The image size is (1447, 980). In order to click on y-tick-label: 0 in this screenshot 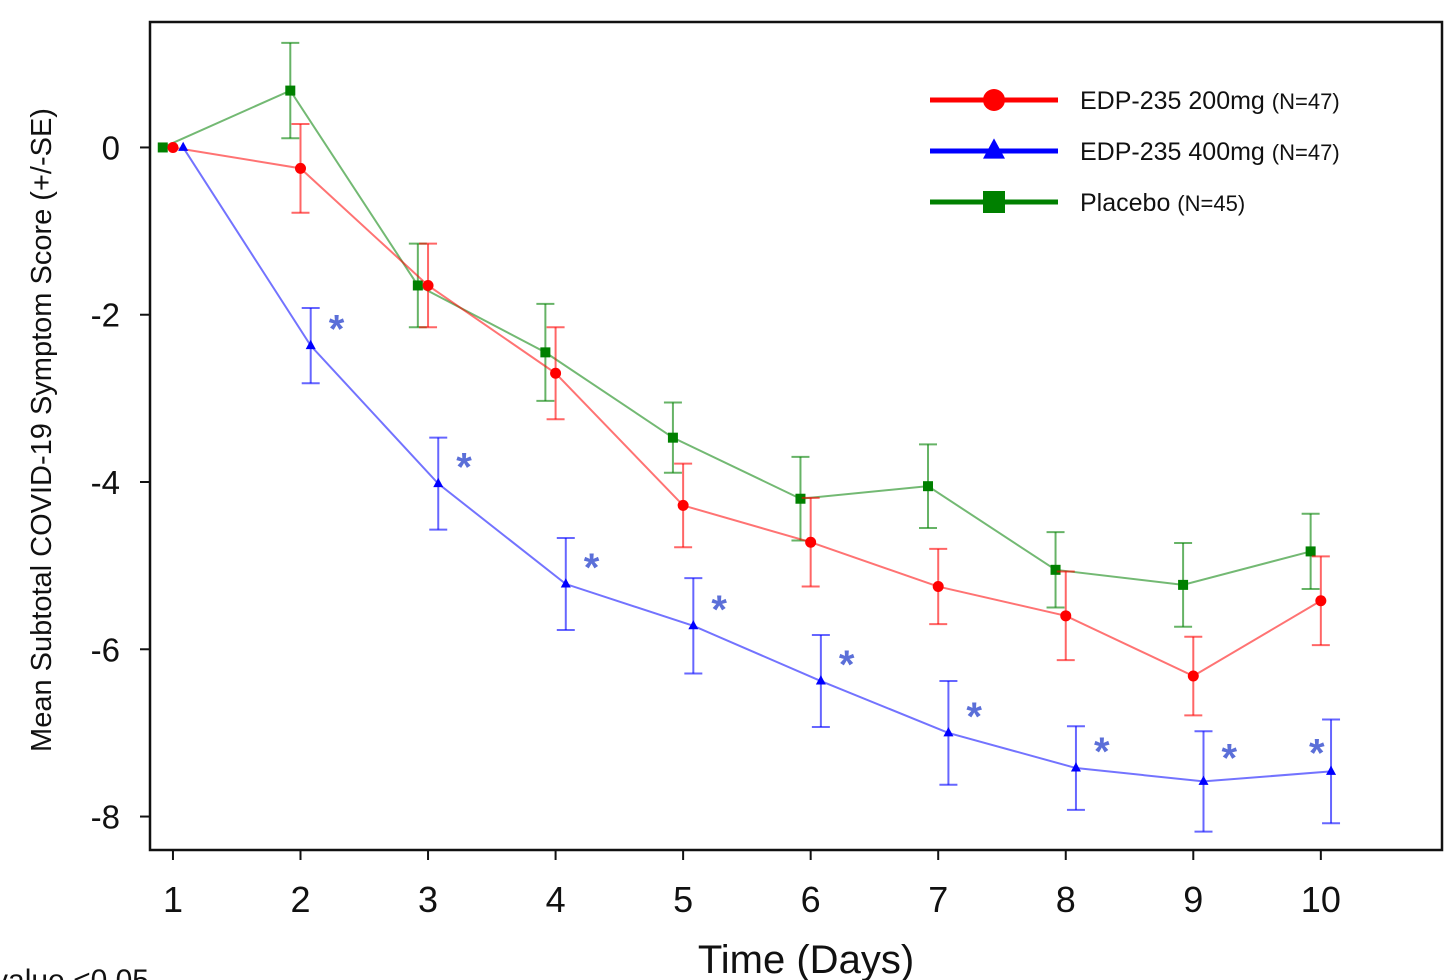, I will do `click(111, 147)`.